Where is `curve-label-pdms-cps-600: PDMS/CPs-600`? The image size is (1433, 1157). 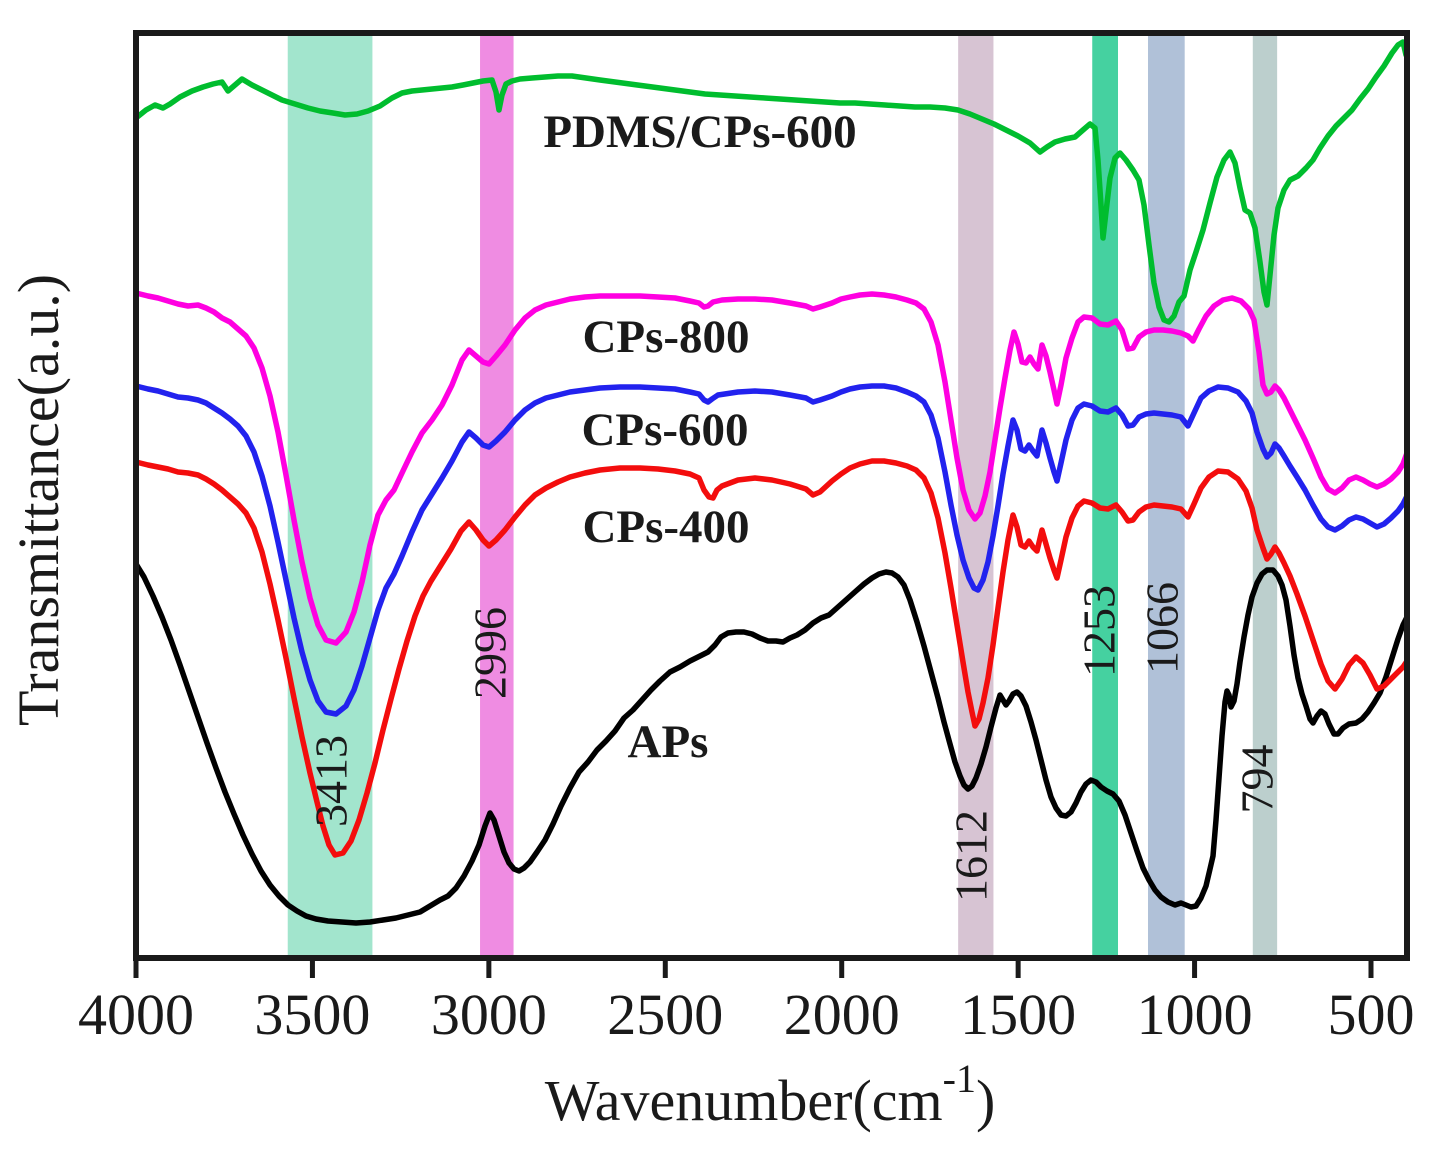
curve-label-pdms-cps-600: PDMS/CPs-600 is located at coordinates (699, 132).